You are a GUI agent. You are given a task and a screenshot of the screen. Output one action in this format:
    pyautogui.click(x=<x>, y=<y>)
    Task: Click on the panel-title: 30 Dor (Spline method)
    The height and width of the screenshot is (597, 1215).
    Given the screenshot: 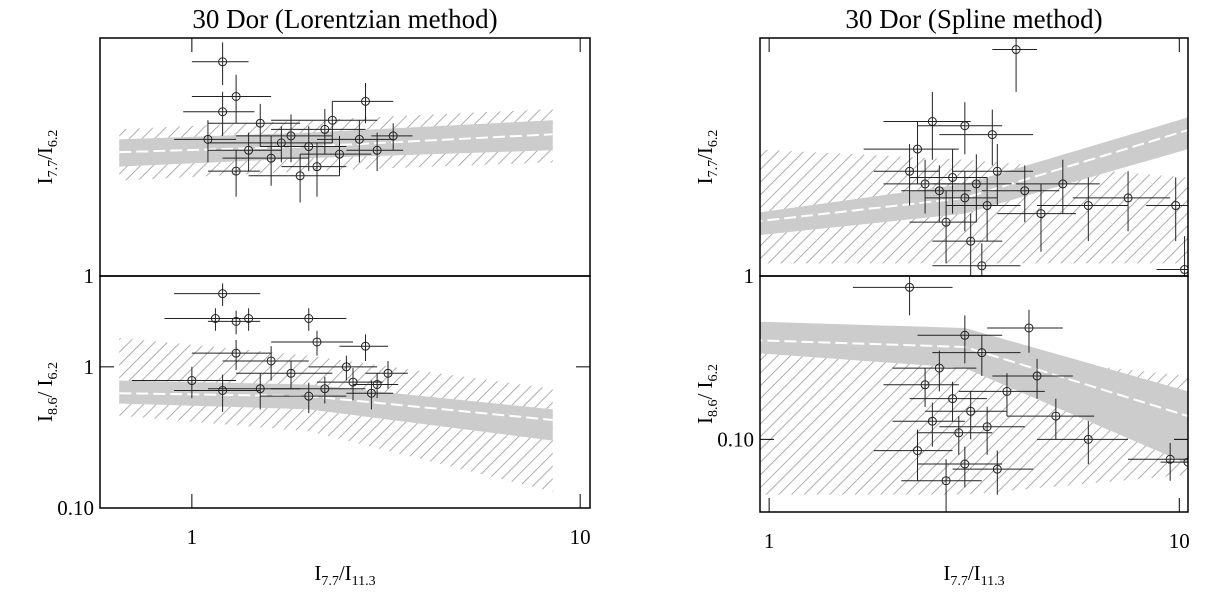 What is the action you would take?
    pyautogui.click(x=973, y=19)
    